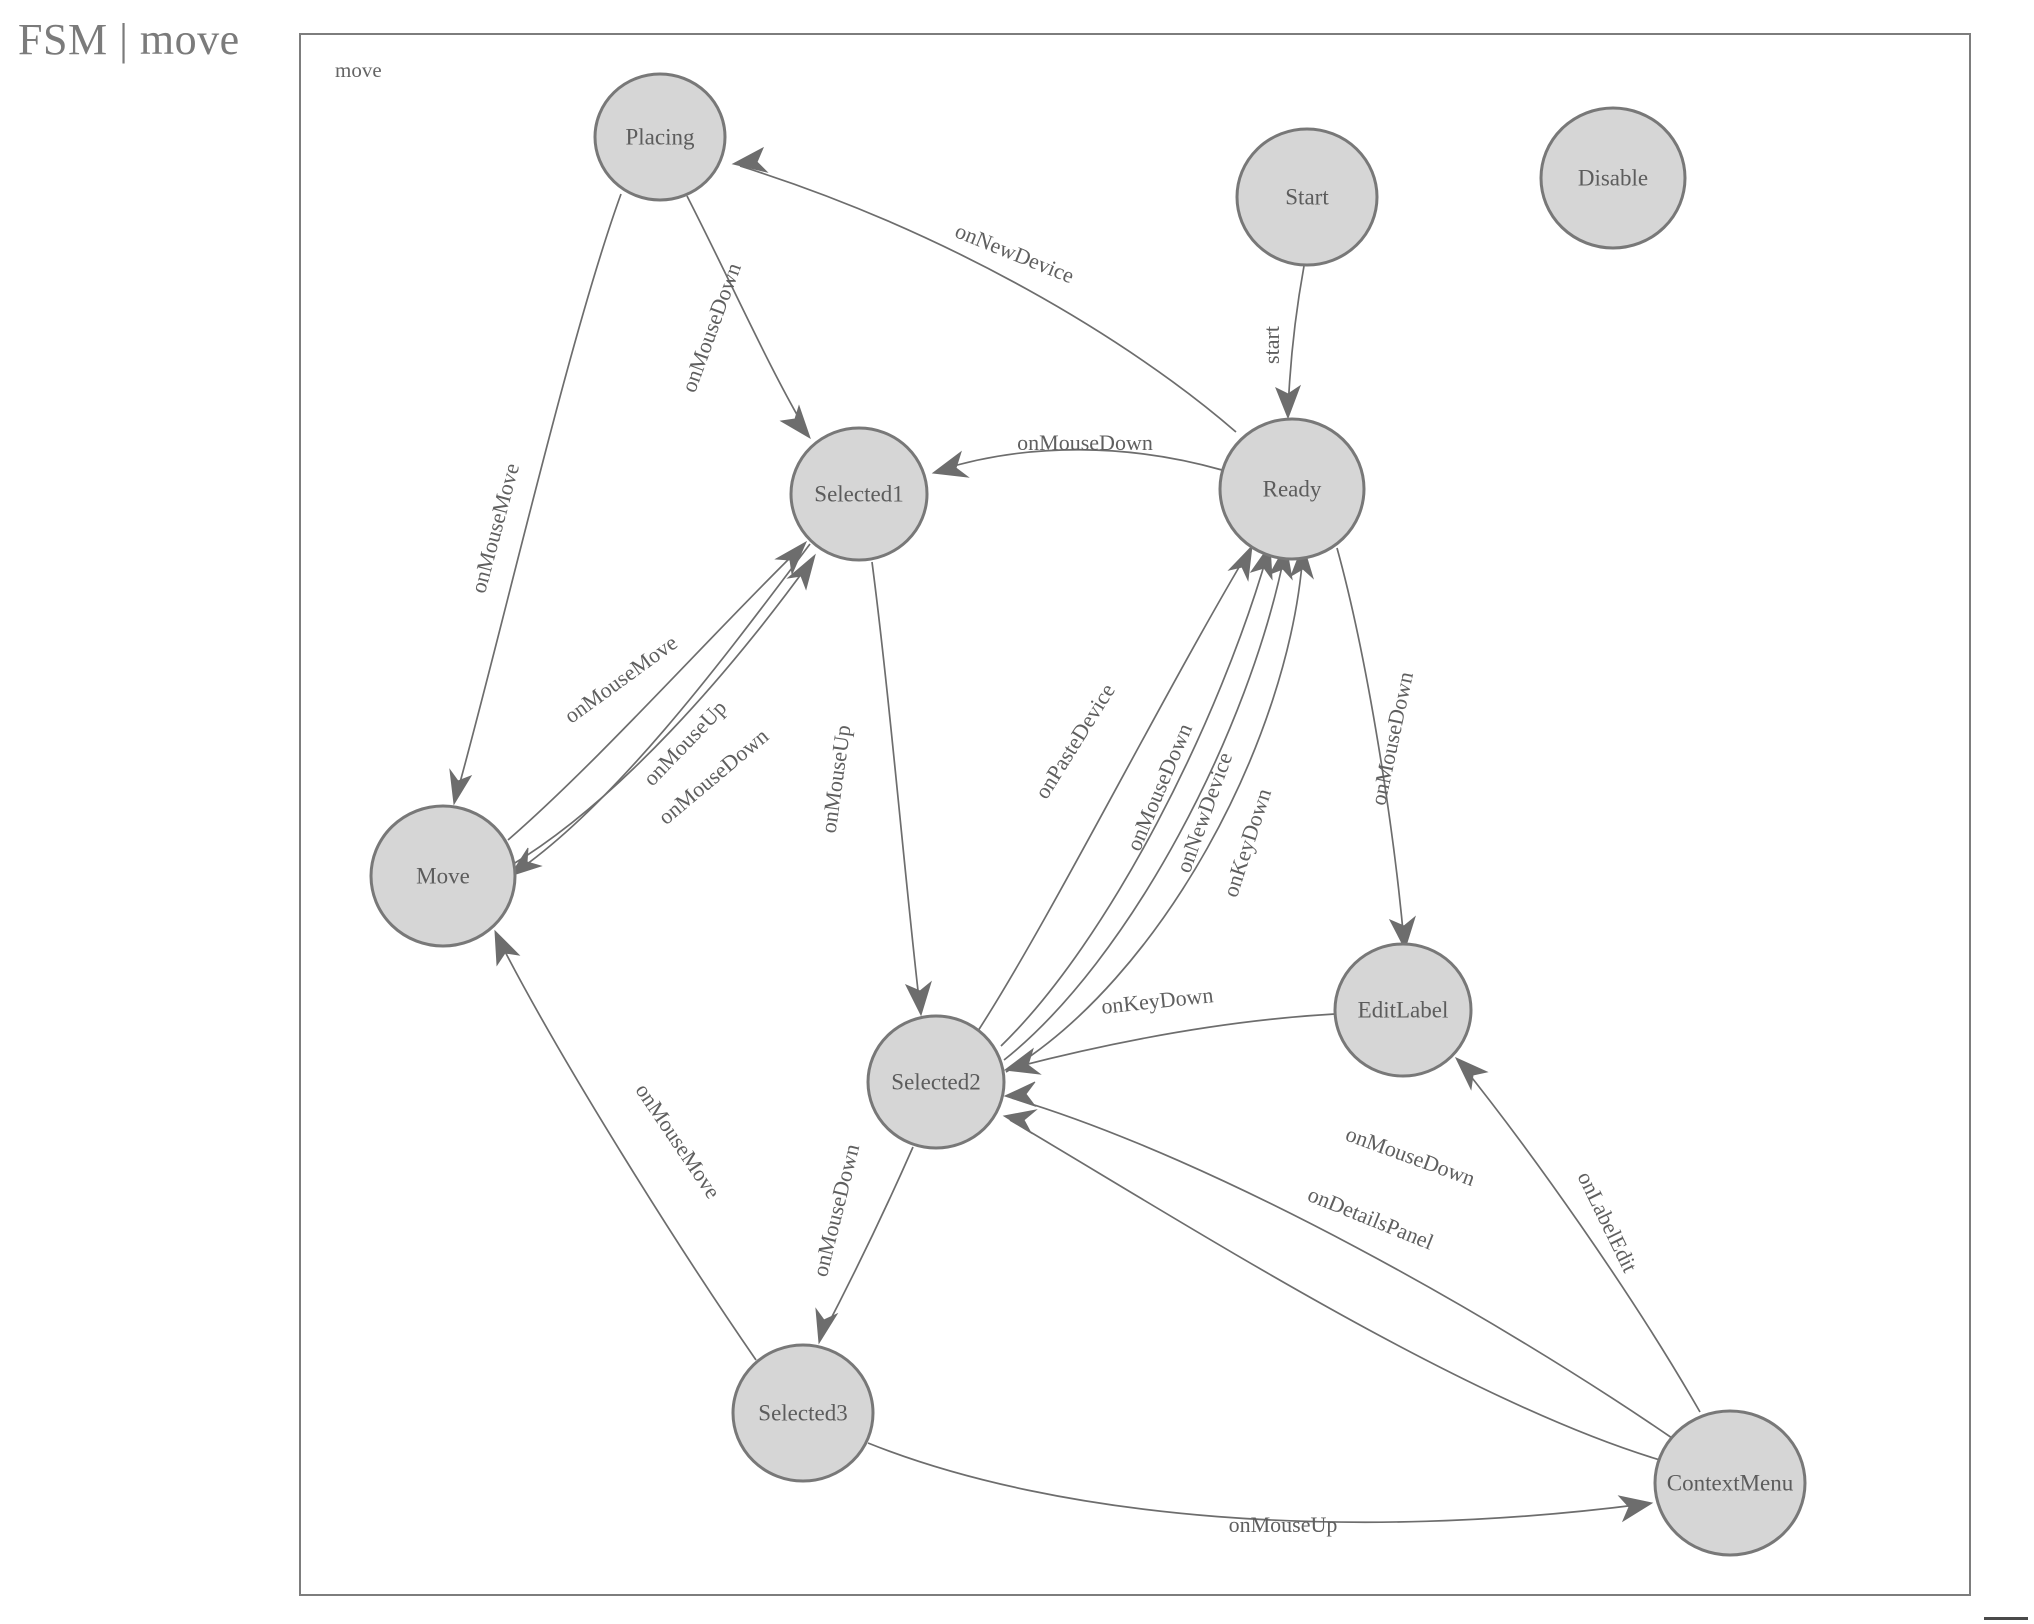  Describe the element at coordinates (1085, 442) in the screenshot. I see `edge-label-onmousedown-selected1: onMouseDown` at that location.